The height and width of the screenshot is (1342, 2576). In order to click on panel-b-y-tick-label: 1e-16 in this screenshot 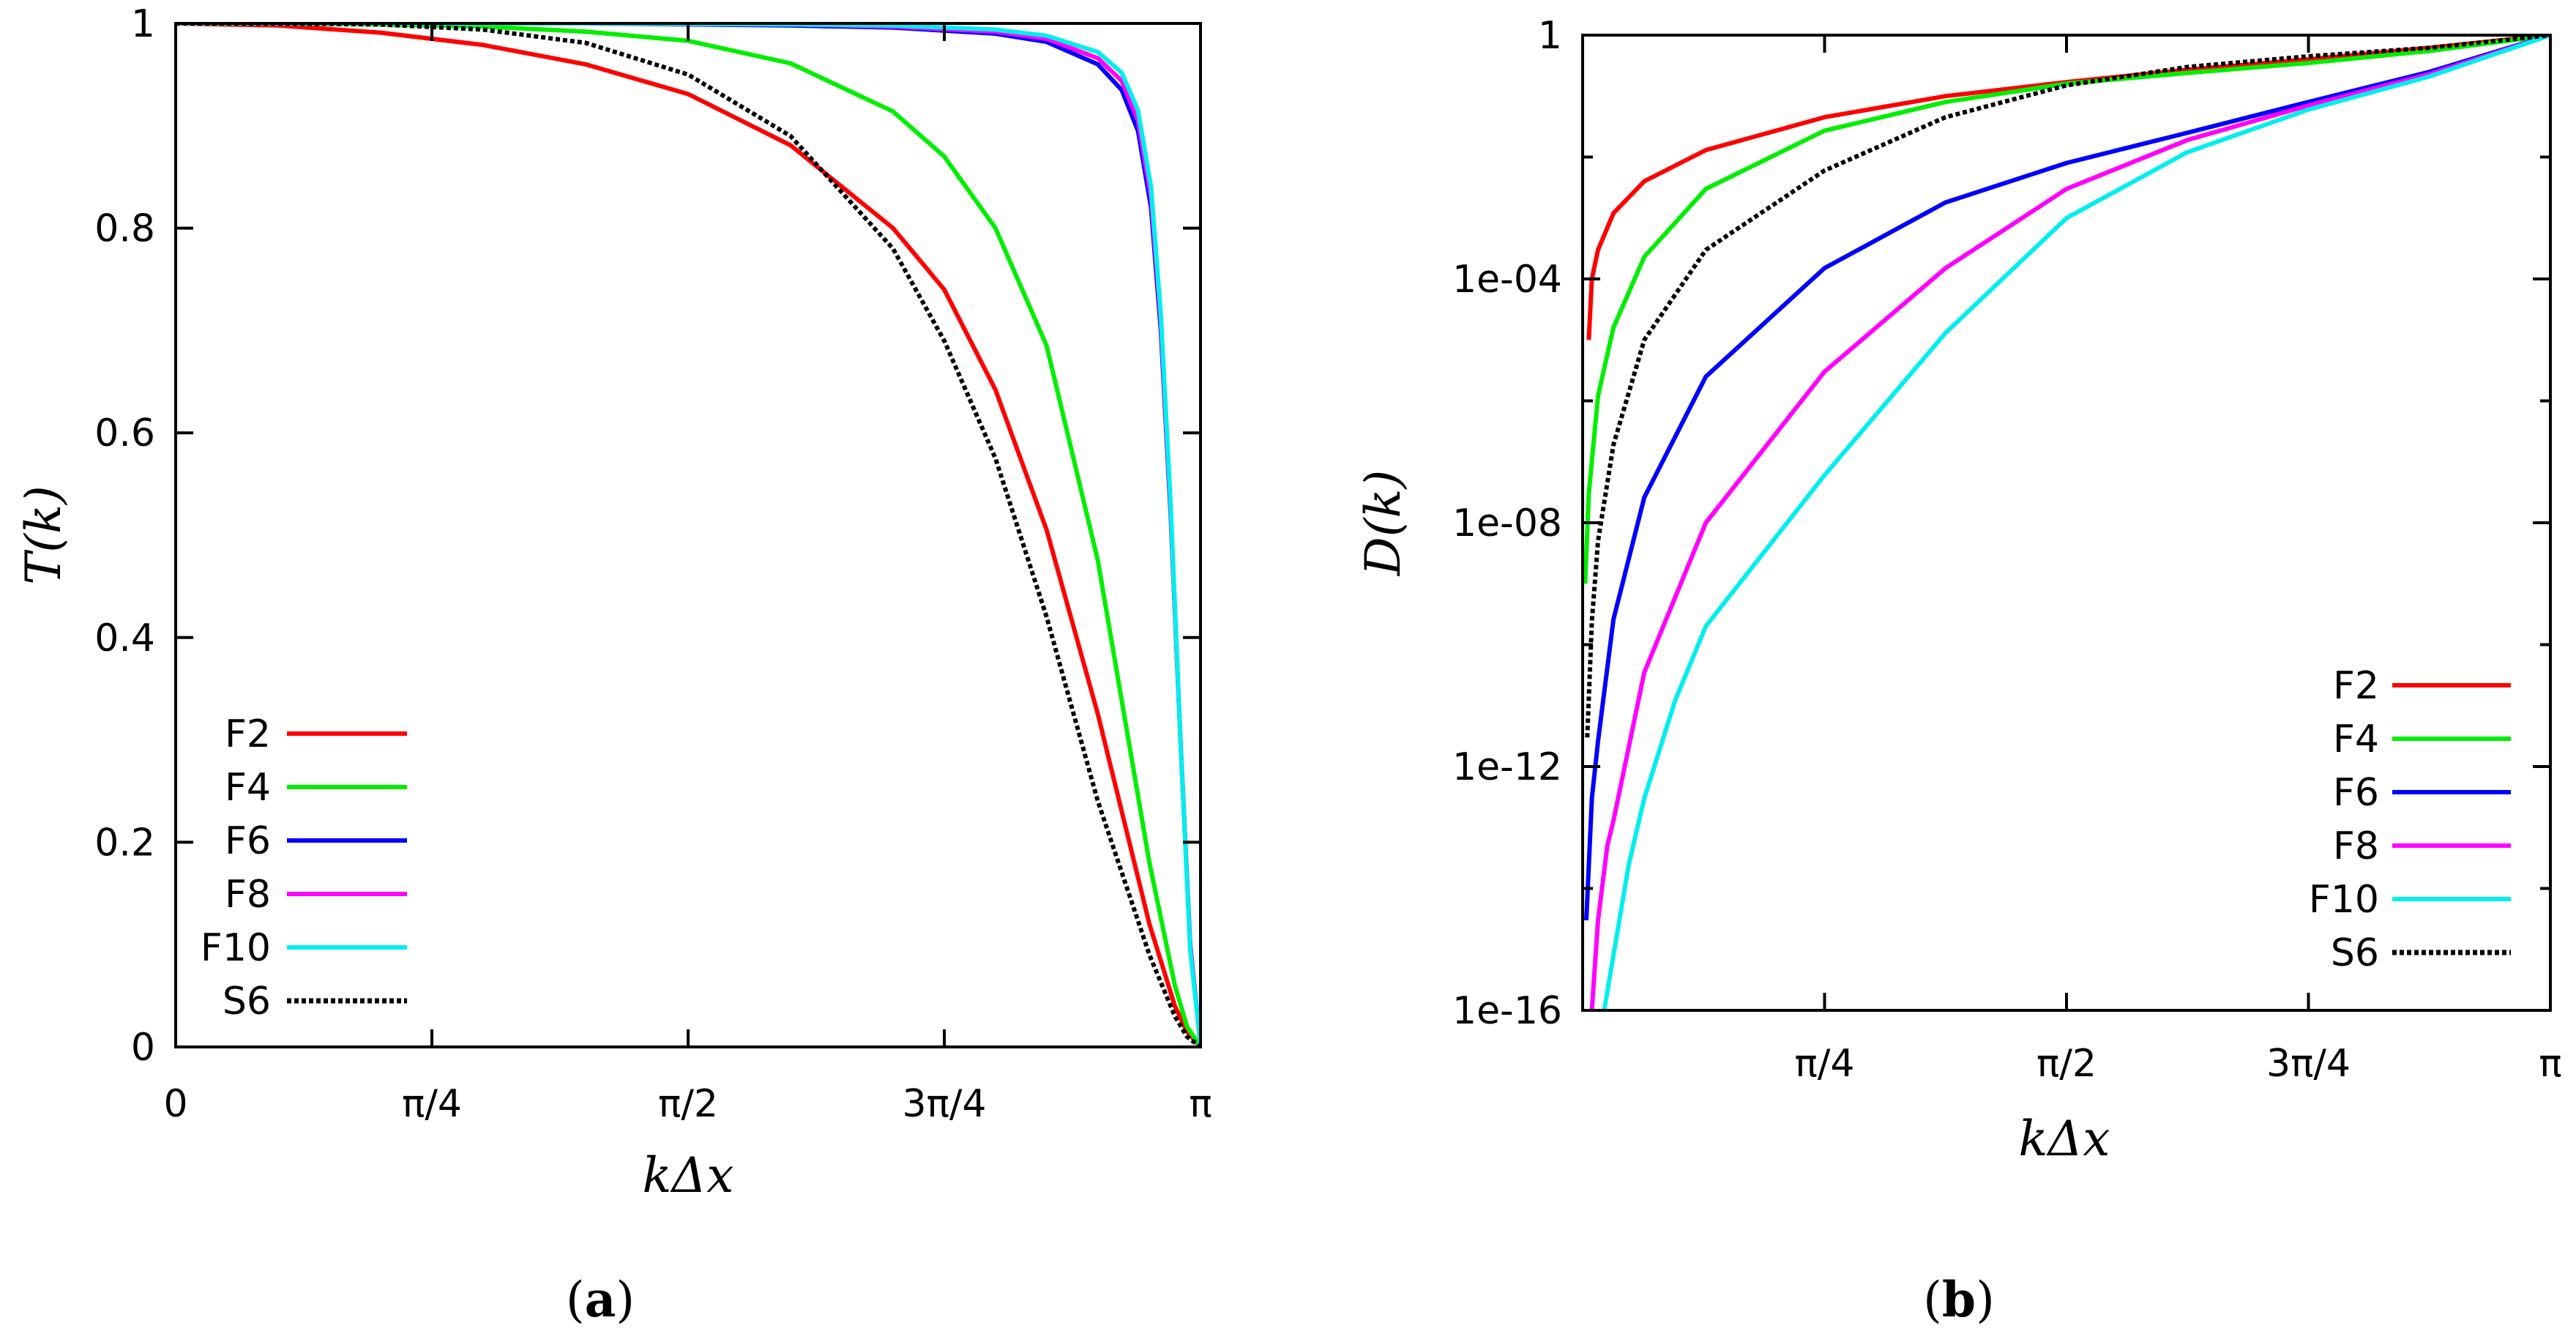, I will do `click(1507, 1011)`.